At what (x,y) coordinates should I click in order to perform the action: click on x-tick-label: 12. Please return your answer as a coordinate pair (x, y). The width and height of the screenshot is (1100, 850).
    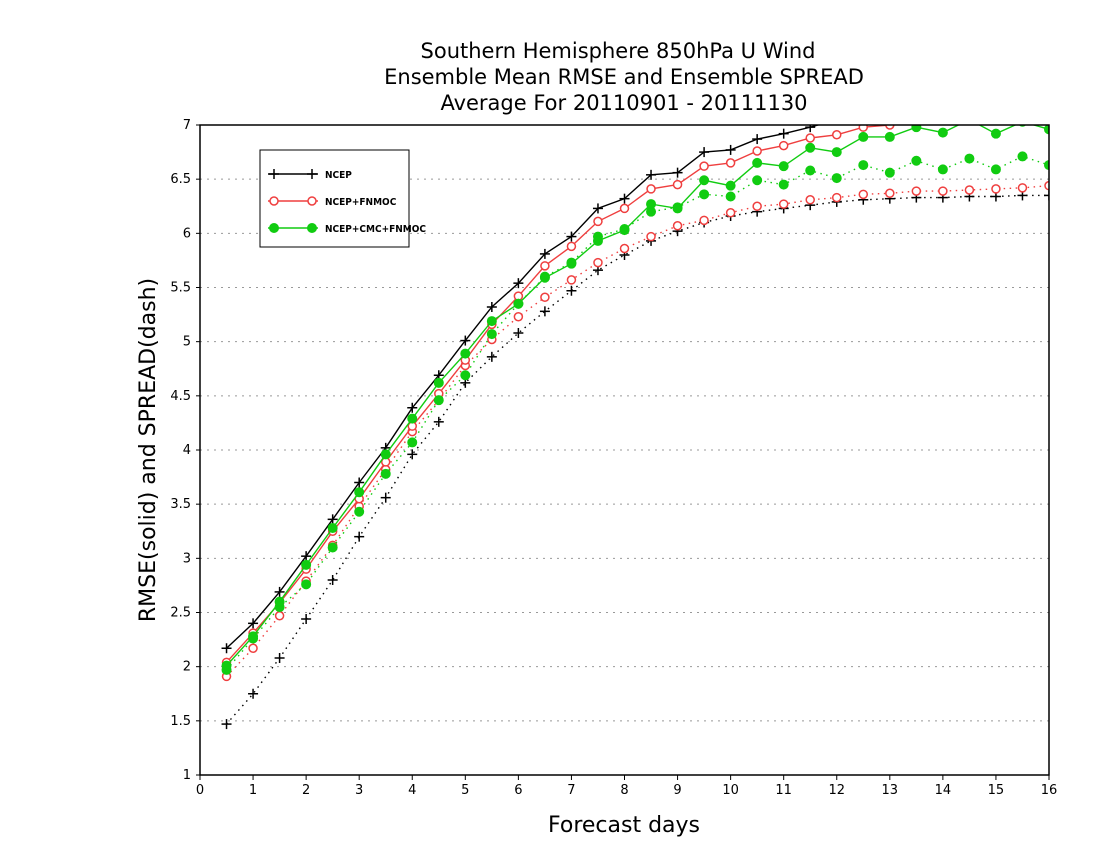
    Looking at the image, I should click on (836, 790).